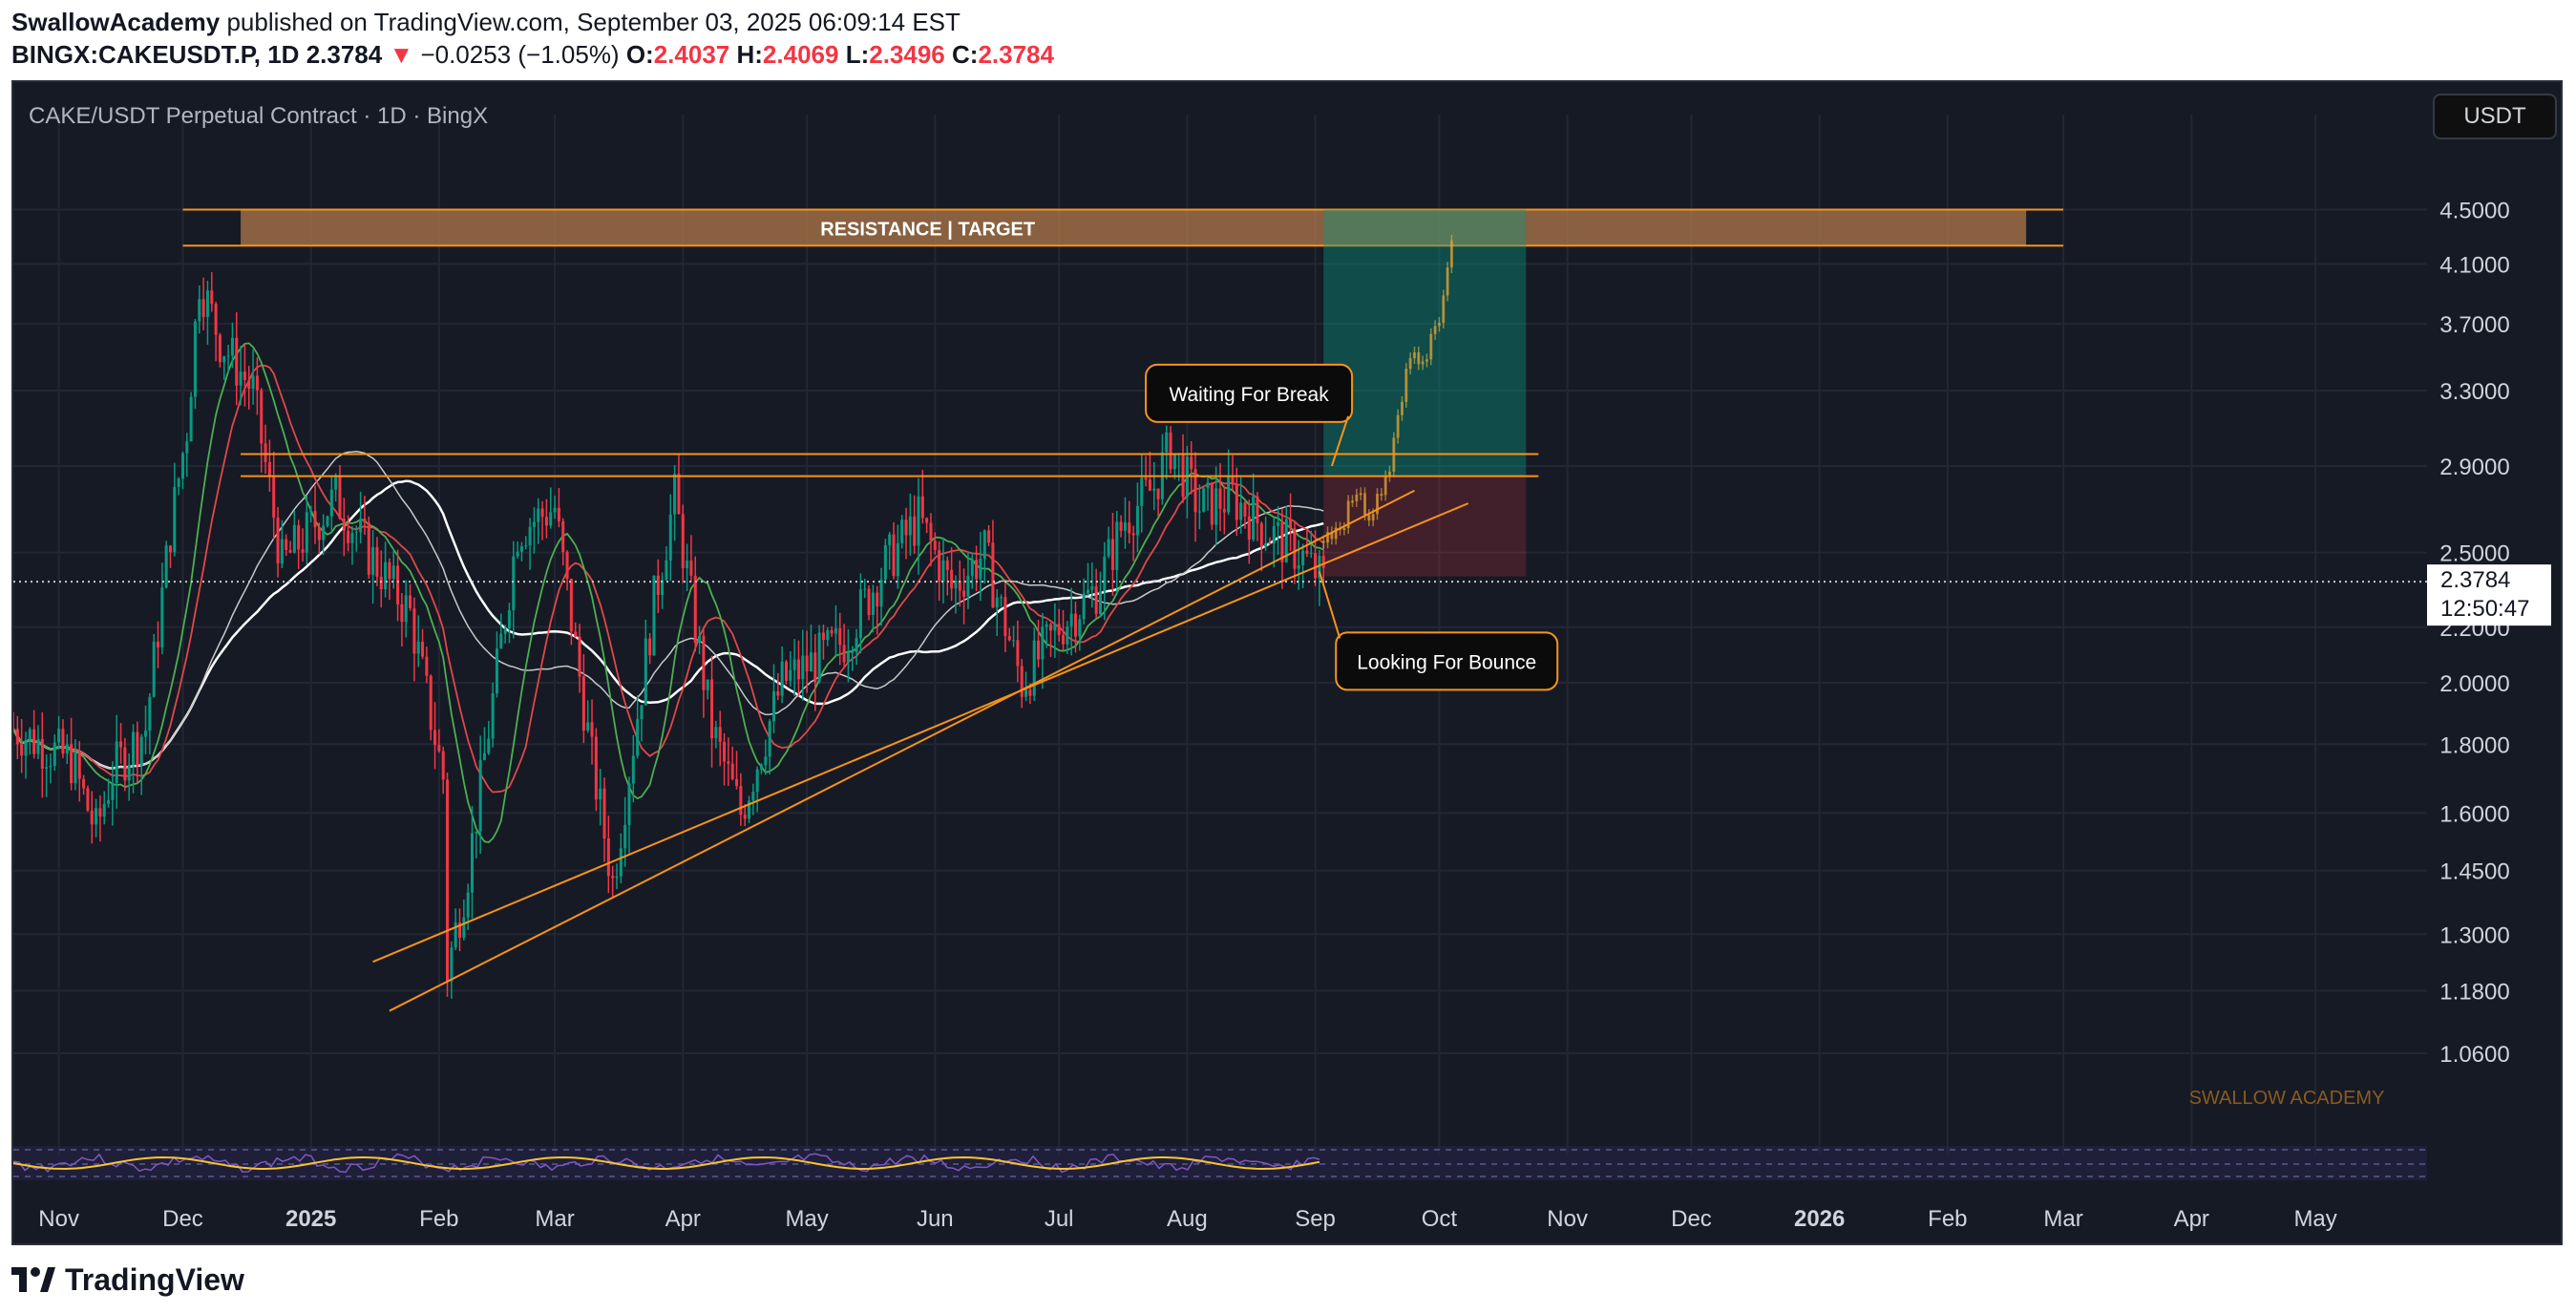 The image size is (2576, 1314). What do you see at coordinates (554, 1219) in the screenshot?
I see `x-tick-label: Mar` at bounding box center [554, 1219].